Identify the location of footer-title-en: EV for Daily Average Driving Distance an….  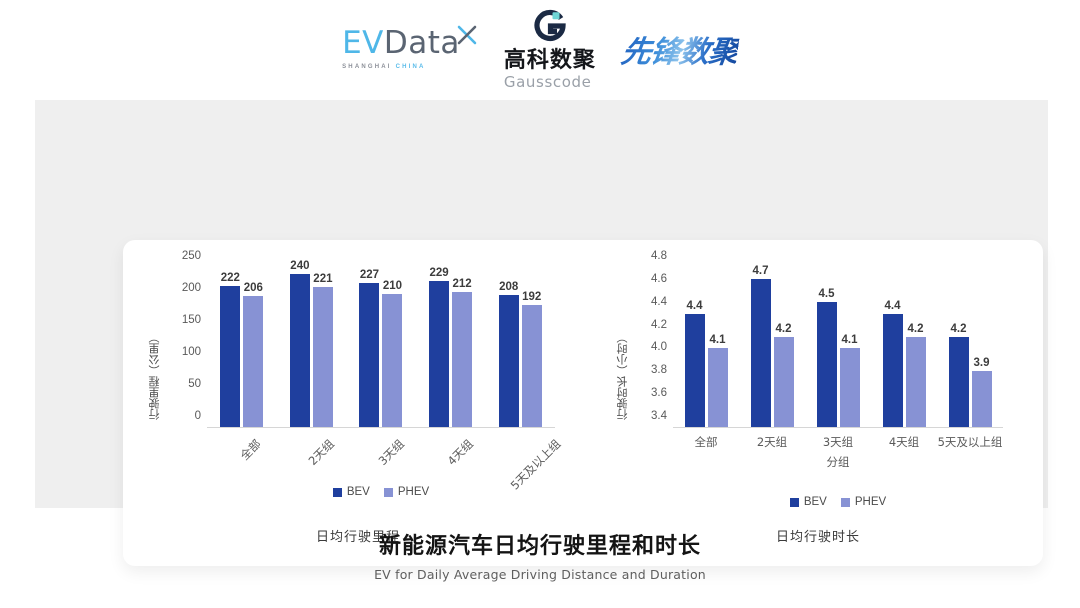
(540, 574).